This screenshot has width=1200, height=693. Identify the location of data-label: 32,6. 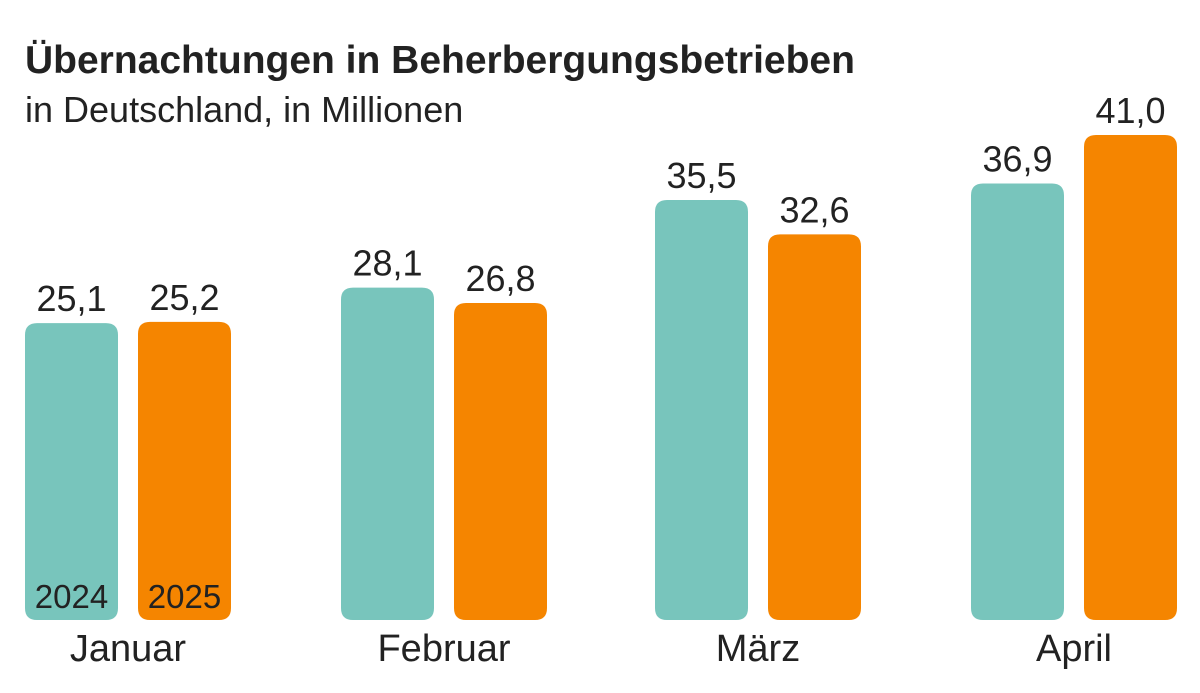
(814, 209).